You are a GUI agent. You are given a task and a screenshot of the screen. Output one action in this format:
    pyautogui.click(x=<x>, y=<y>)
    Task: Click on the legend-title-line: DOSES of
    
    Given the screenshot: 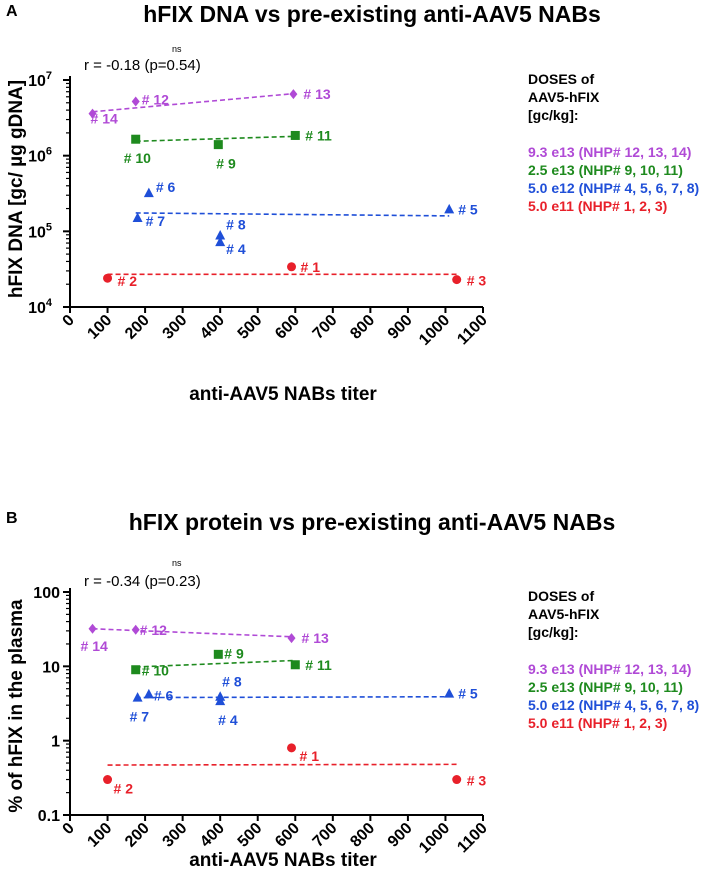 What is the action you would take?
    pyautogui.click(x=561, y=79)
    